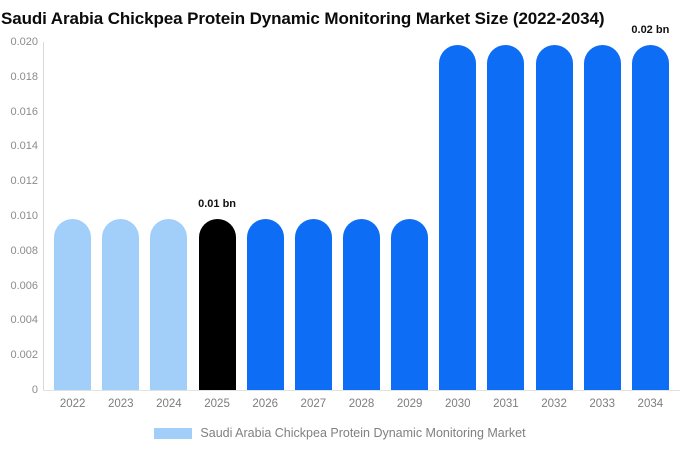  I want to click on bar-2030, so click(458, 217).